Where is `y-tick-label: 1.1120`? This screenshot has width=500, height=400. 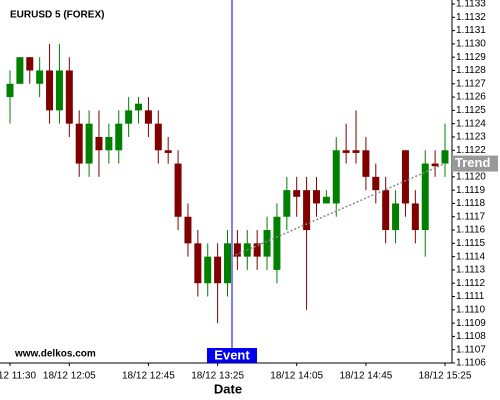
y-tick-label: 1.1120 is located at coordinates (471, 176).